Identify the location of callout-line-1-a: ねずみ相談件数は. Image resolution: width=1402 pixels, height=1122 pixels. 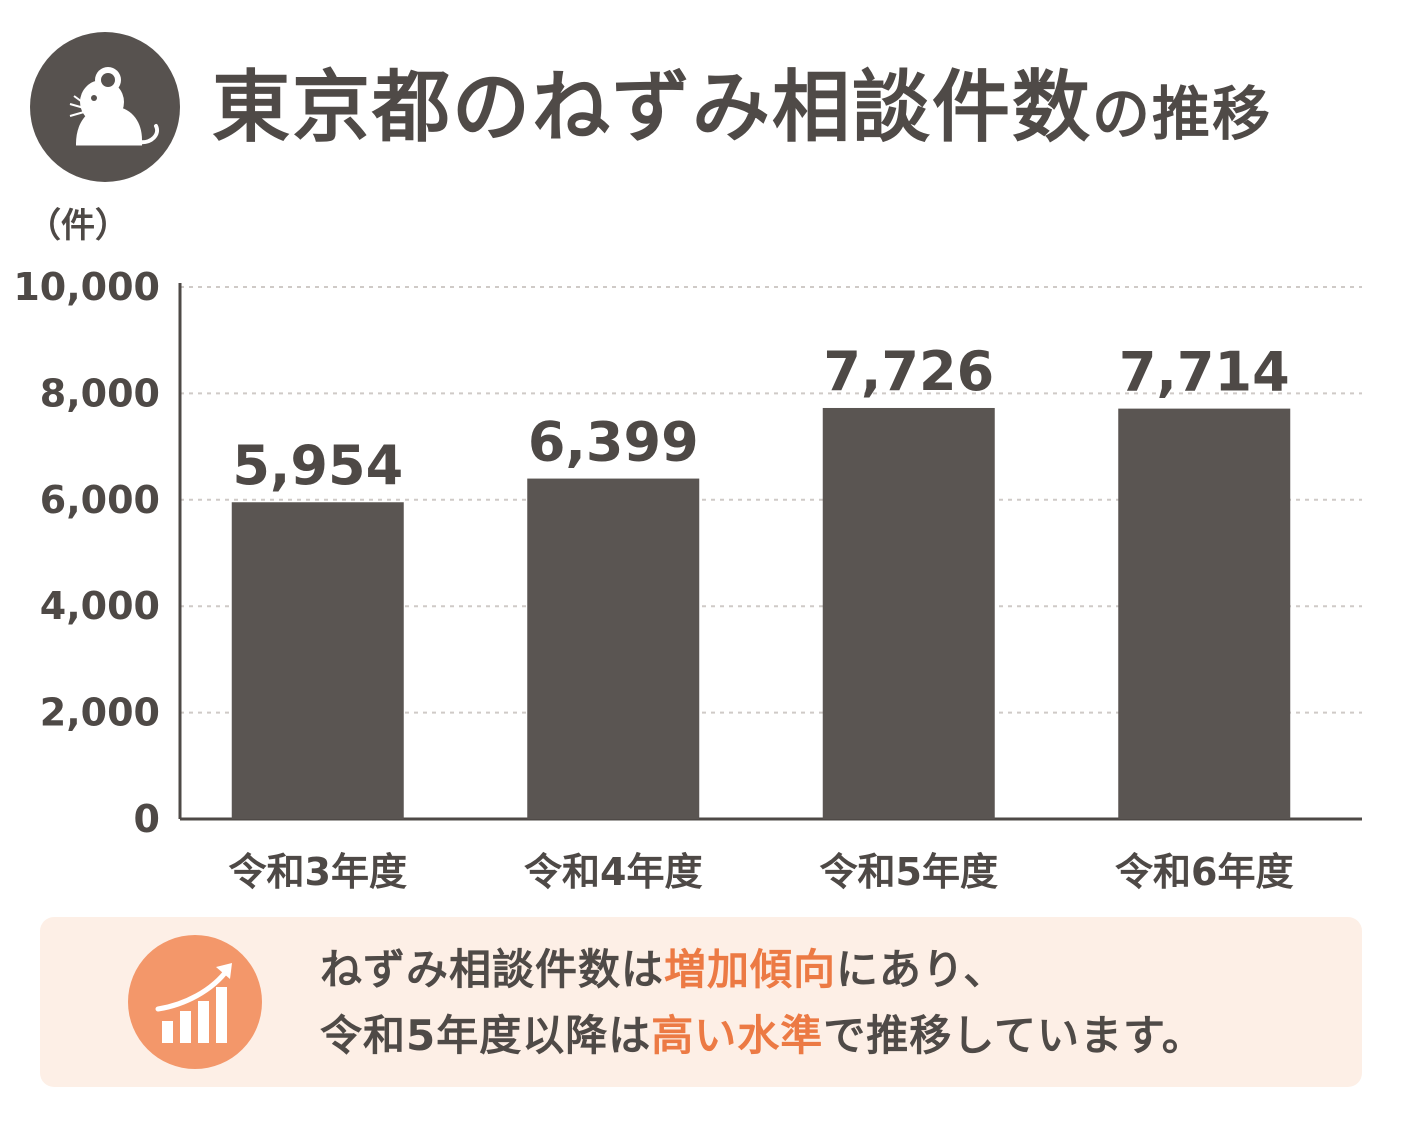
(492, 969).